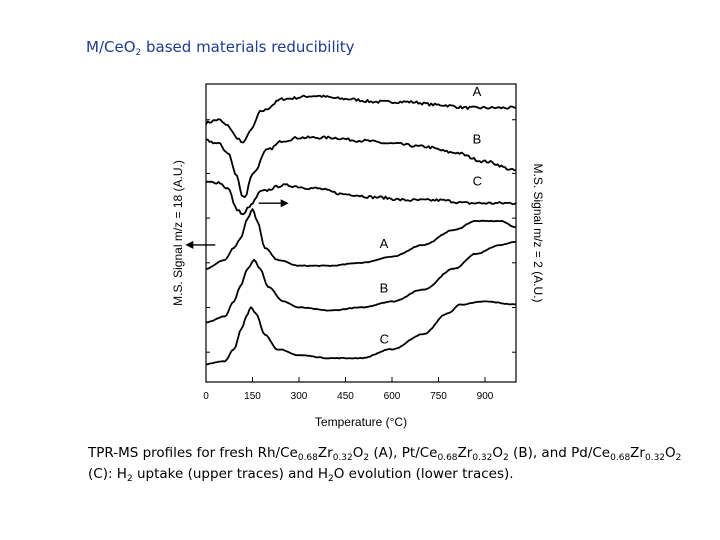 The image size is (720, 540). What do you see at coordinates (206, 396) in the screenshot?
I see `x-tick-label: 0` at bounding box center [206, 396].